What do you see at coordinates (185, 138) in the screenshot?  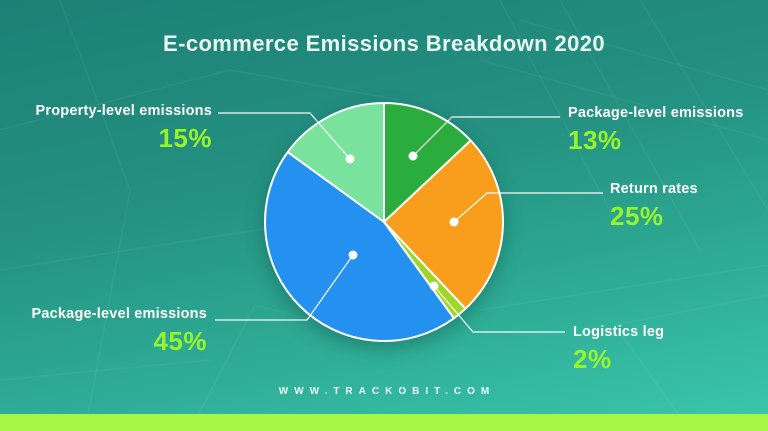 I see `slice-percent: 15%` at bounding box center [185, 138].